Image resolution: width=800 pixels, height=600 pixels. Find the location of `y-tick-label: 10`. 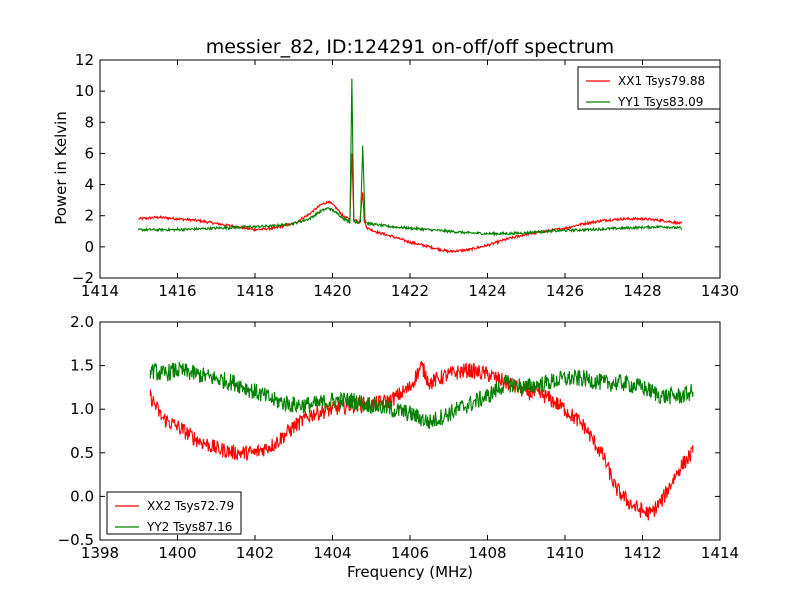

y-tick-label: 10 is located at coordinates (84, 91).